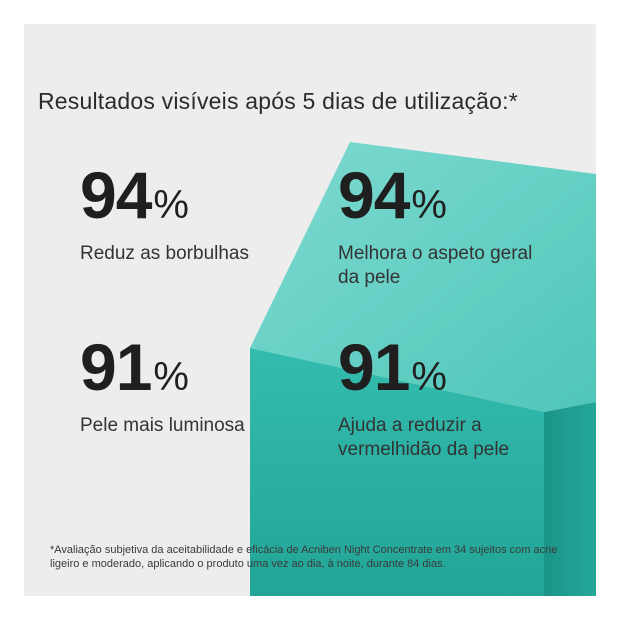 Image resolution: width=620 pixels, height=620 pixels. I want to click on stat-label: Ajuda a reduzir a vermelhidão da pele, so click(424, 437).